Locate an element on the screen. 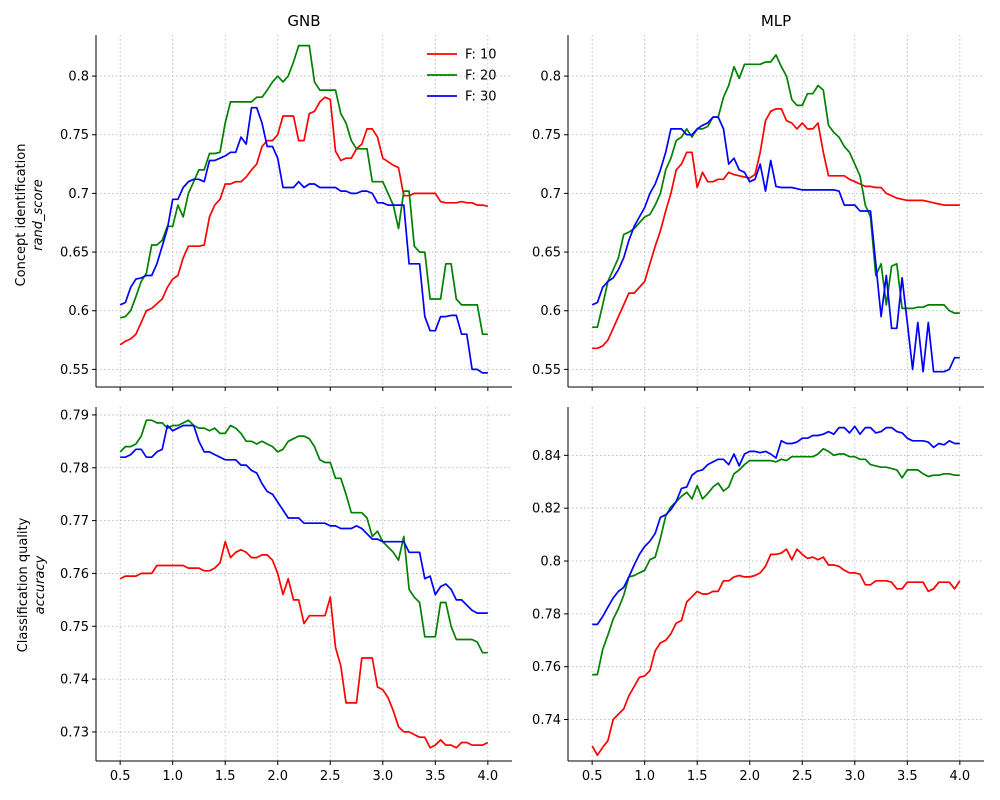 The image size is (1000, 800). y-tick-label: 0.79 is located at coordinates (74, 415).